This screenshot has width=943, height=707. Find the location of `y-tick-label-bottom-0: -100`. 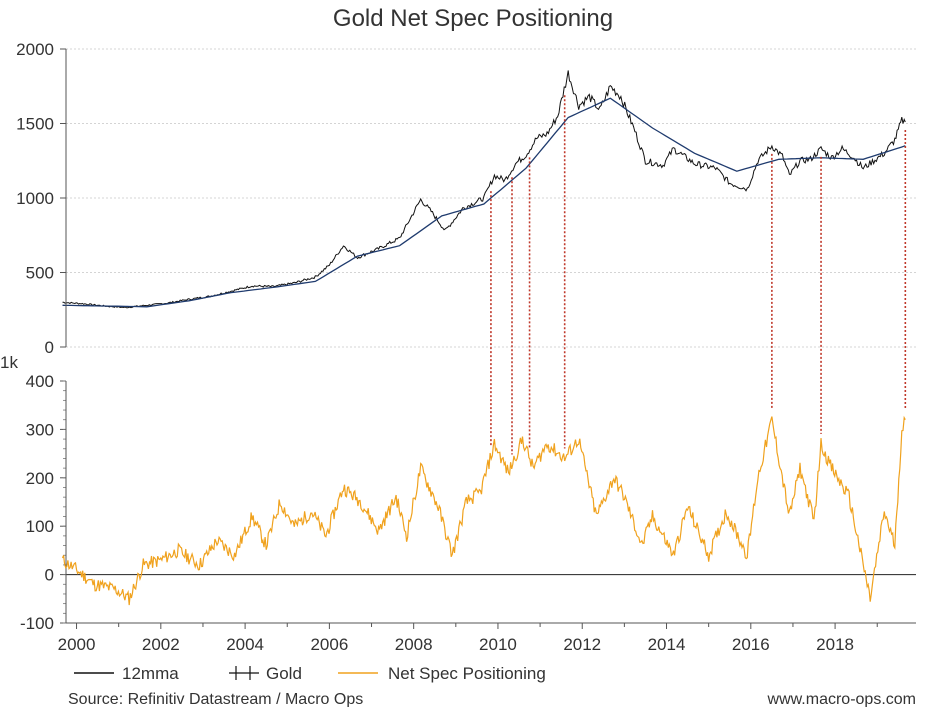

y-tick-label-bottom-0: -100 is located at coordinates (37, 623).